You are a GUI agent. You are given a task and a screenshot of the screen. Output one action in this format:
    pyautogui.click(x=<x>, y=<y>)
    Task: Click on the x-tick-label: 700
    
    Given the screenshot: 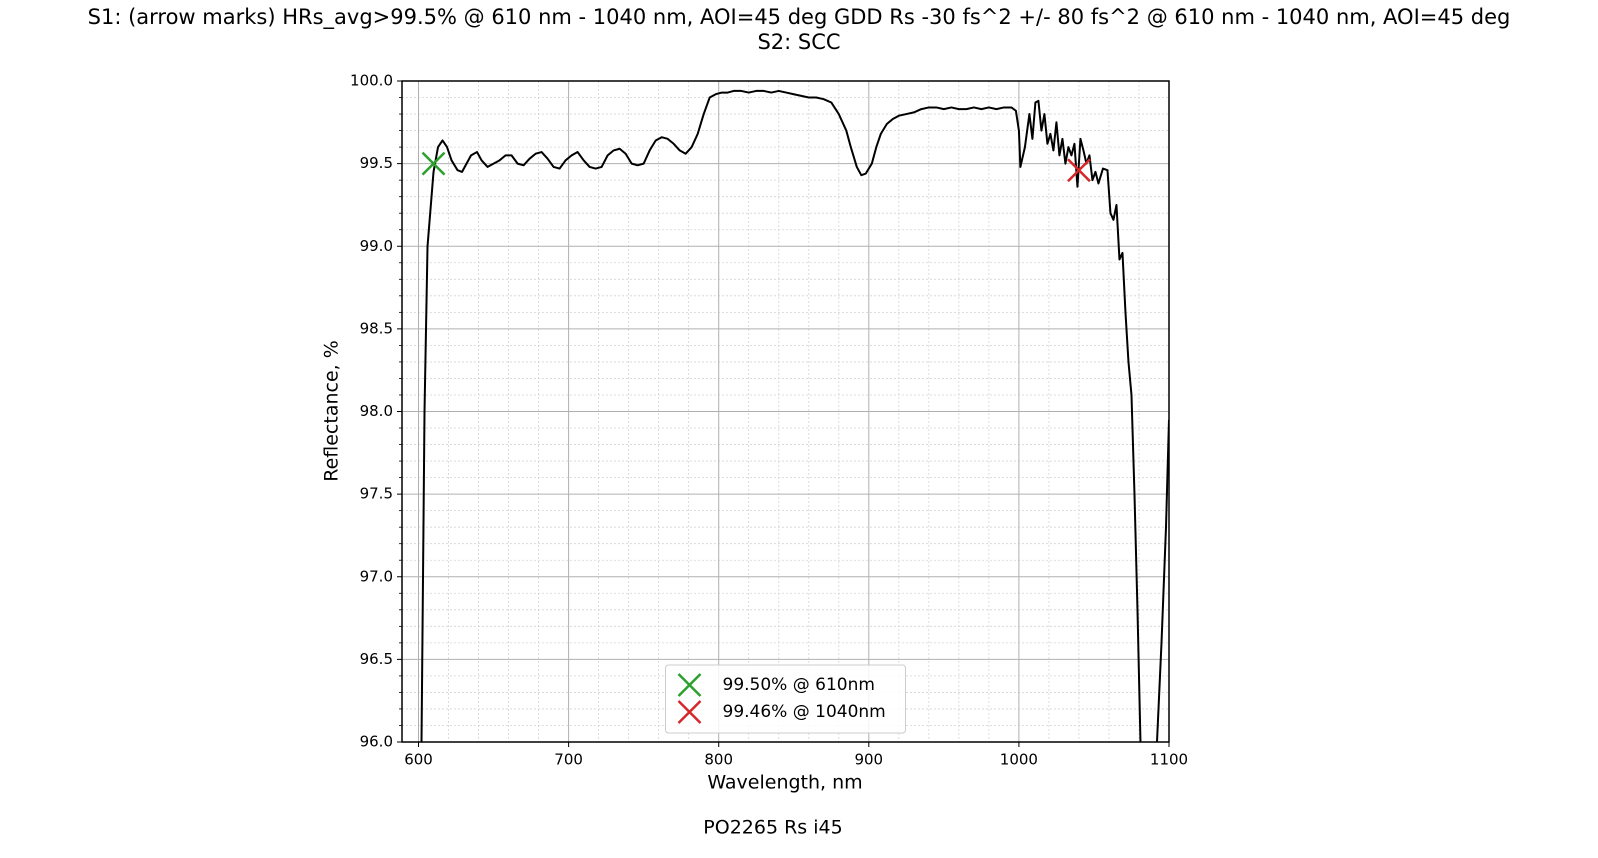 What is the action you would take?
    pyautogui.click(x=568, y=760)
    